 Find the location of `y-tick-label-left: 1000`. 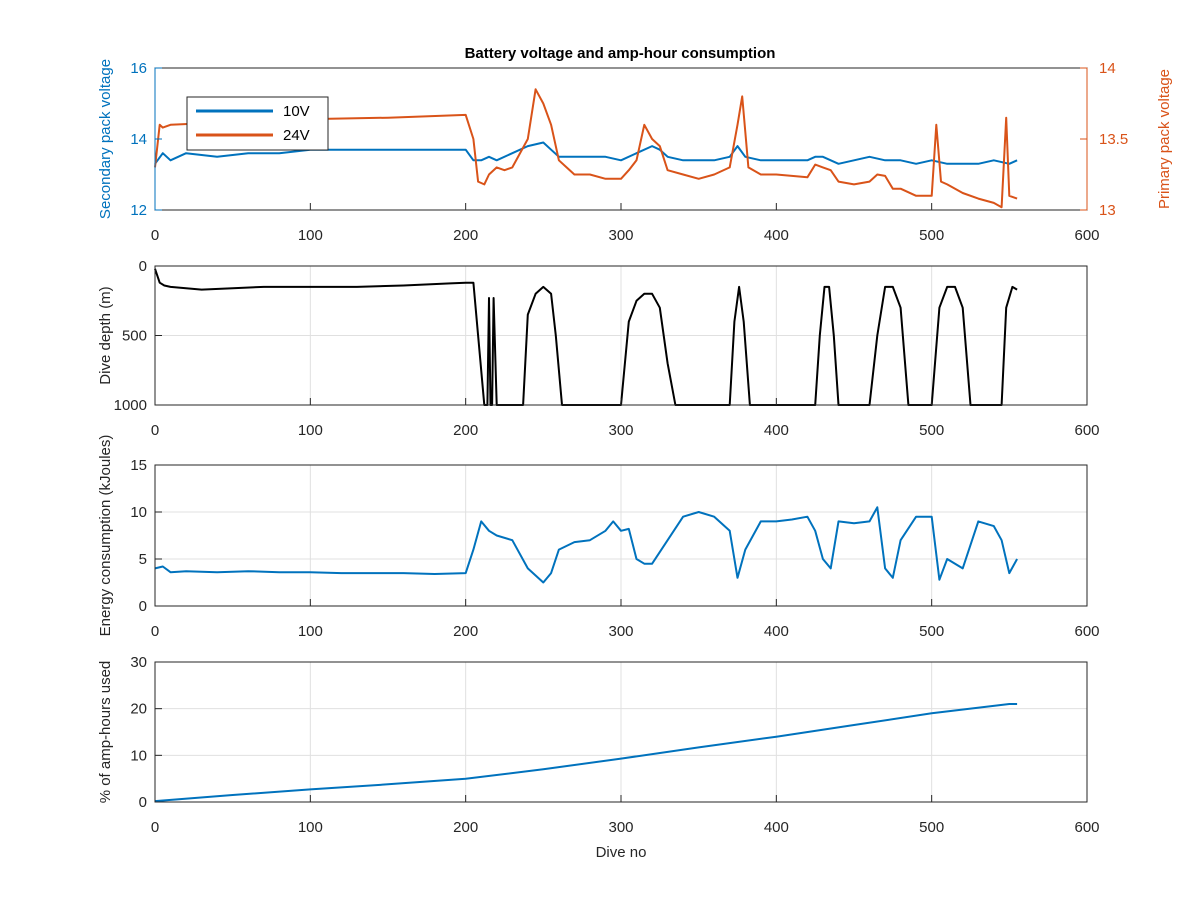

y-tick-label-left: 1000 is located at coordinates (130, 405).